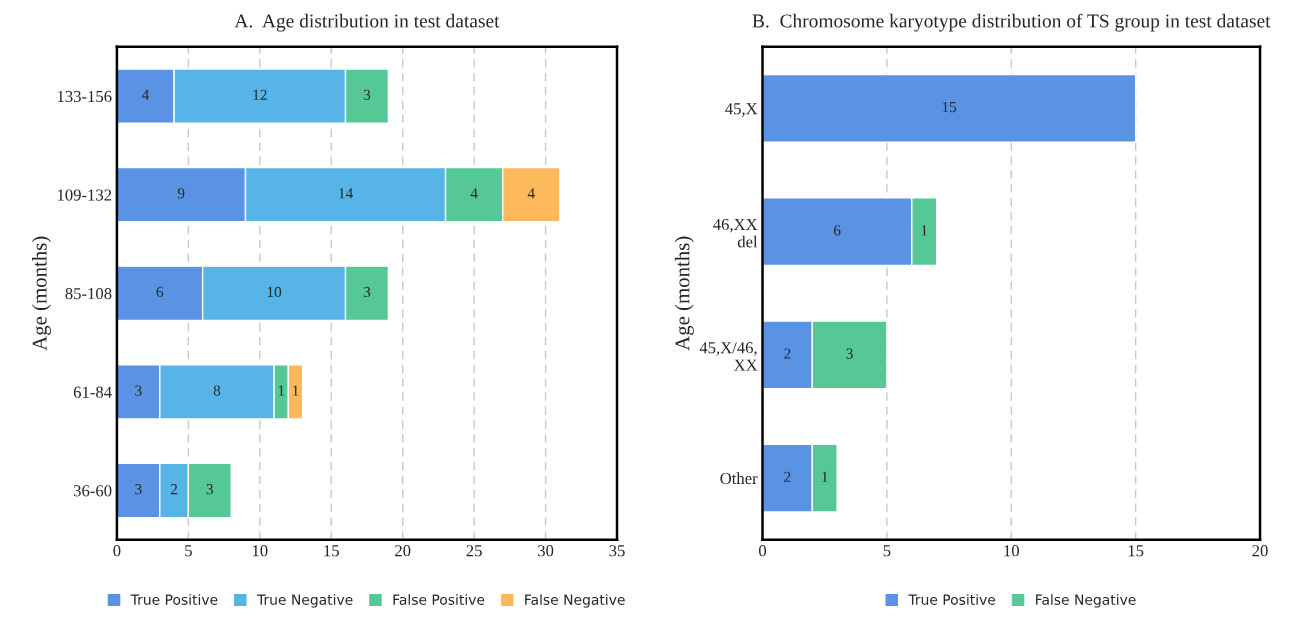 This screenshot has width=1299, height=624. Describe the element at coordinates (92, 491) in the screenshot. I see `y-tick-label: 36-60` at that location.